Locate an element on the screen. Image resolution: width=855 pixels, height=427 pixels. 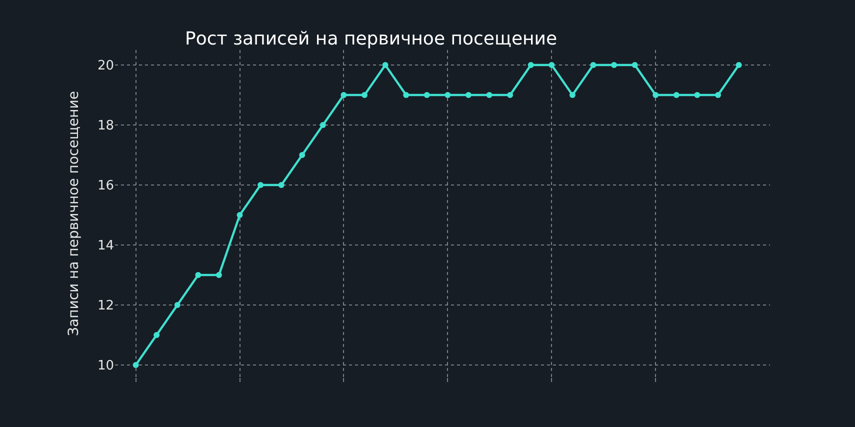
y-tick-label: 20 is located at coordinates (105, 66).